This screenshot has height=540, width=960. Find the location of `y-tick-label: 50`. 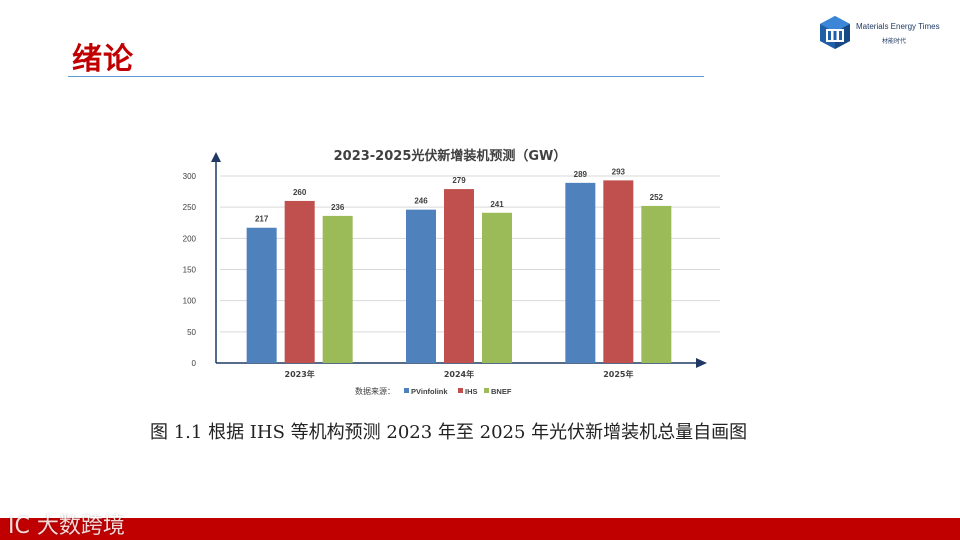

y-tick-label: 50 is located at coordinates (191, 332).